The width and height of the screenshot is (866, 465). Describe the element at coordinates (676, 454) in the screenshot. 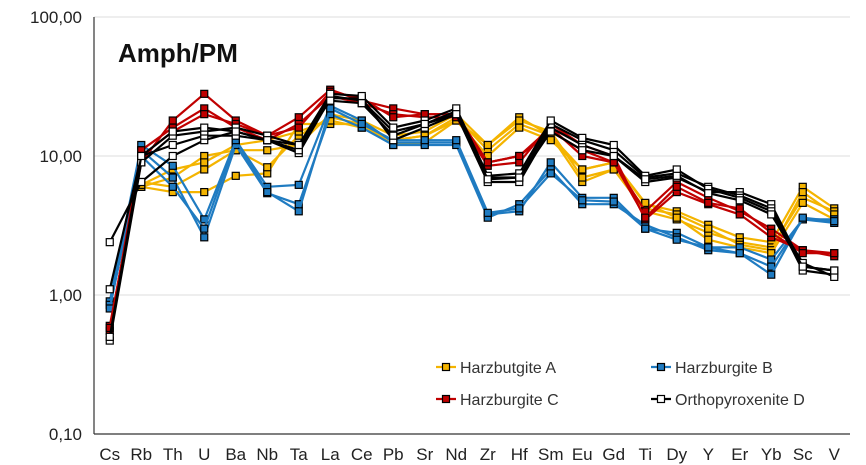

I see `x-tick-label: Dy` at that location.